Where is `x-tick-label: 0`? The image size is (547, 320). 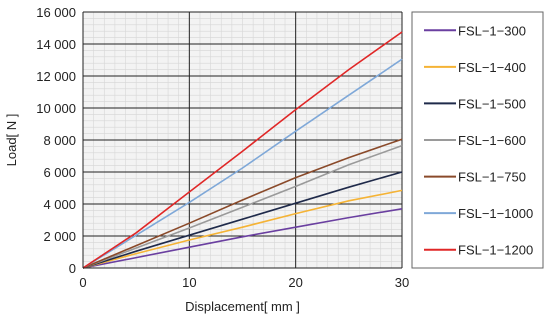 x-tick-label: 0 is located at coordinates (82, 282).